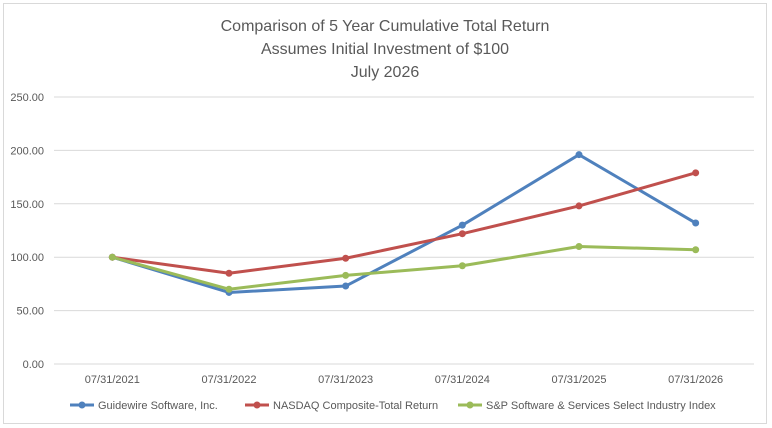  What do you see at coordinates (112, 380) in the screenshot?
I see `x-tick-label: 07/31/2021` at bounding box center [112, 380].